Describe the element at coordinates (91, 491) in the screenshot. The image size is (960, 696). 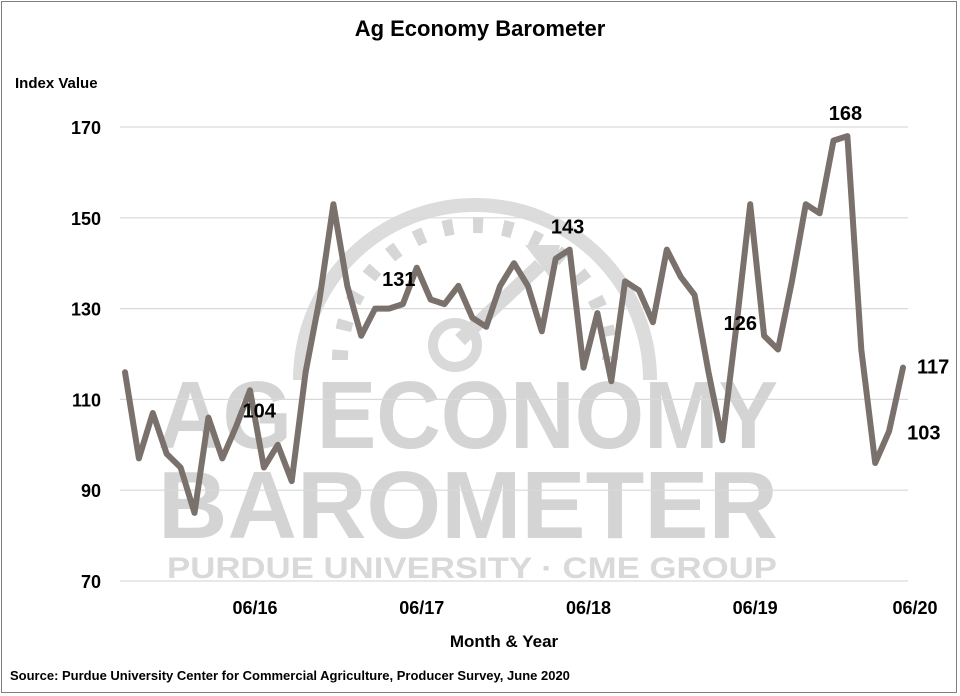
I see `y-tick-label: 90` at that location.